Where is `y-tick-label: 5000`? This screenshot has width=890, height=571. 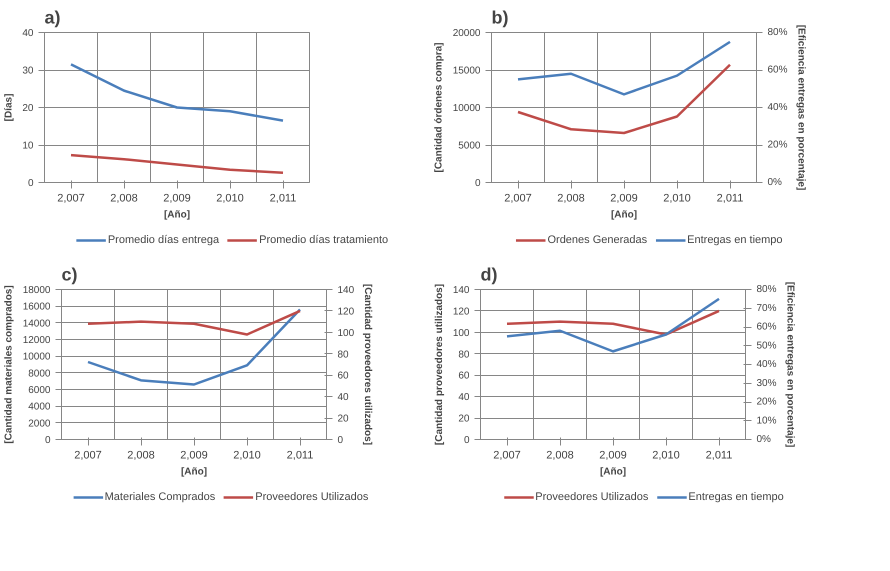 y-tick-label: 5000 is located at coordinates (469, 146).